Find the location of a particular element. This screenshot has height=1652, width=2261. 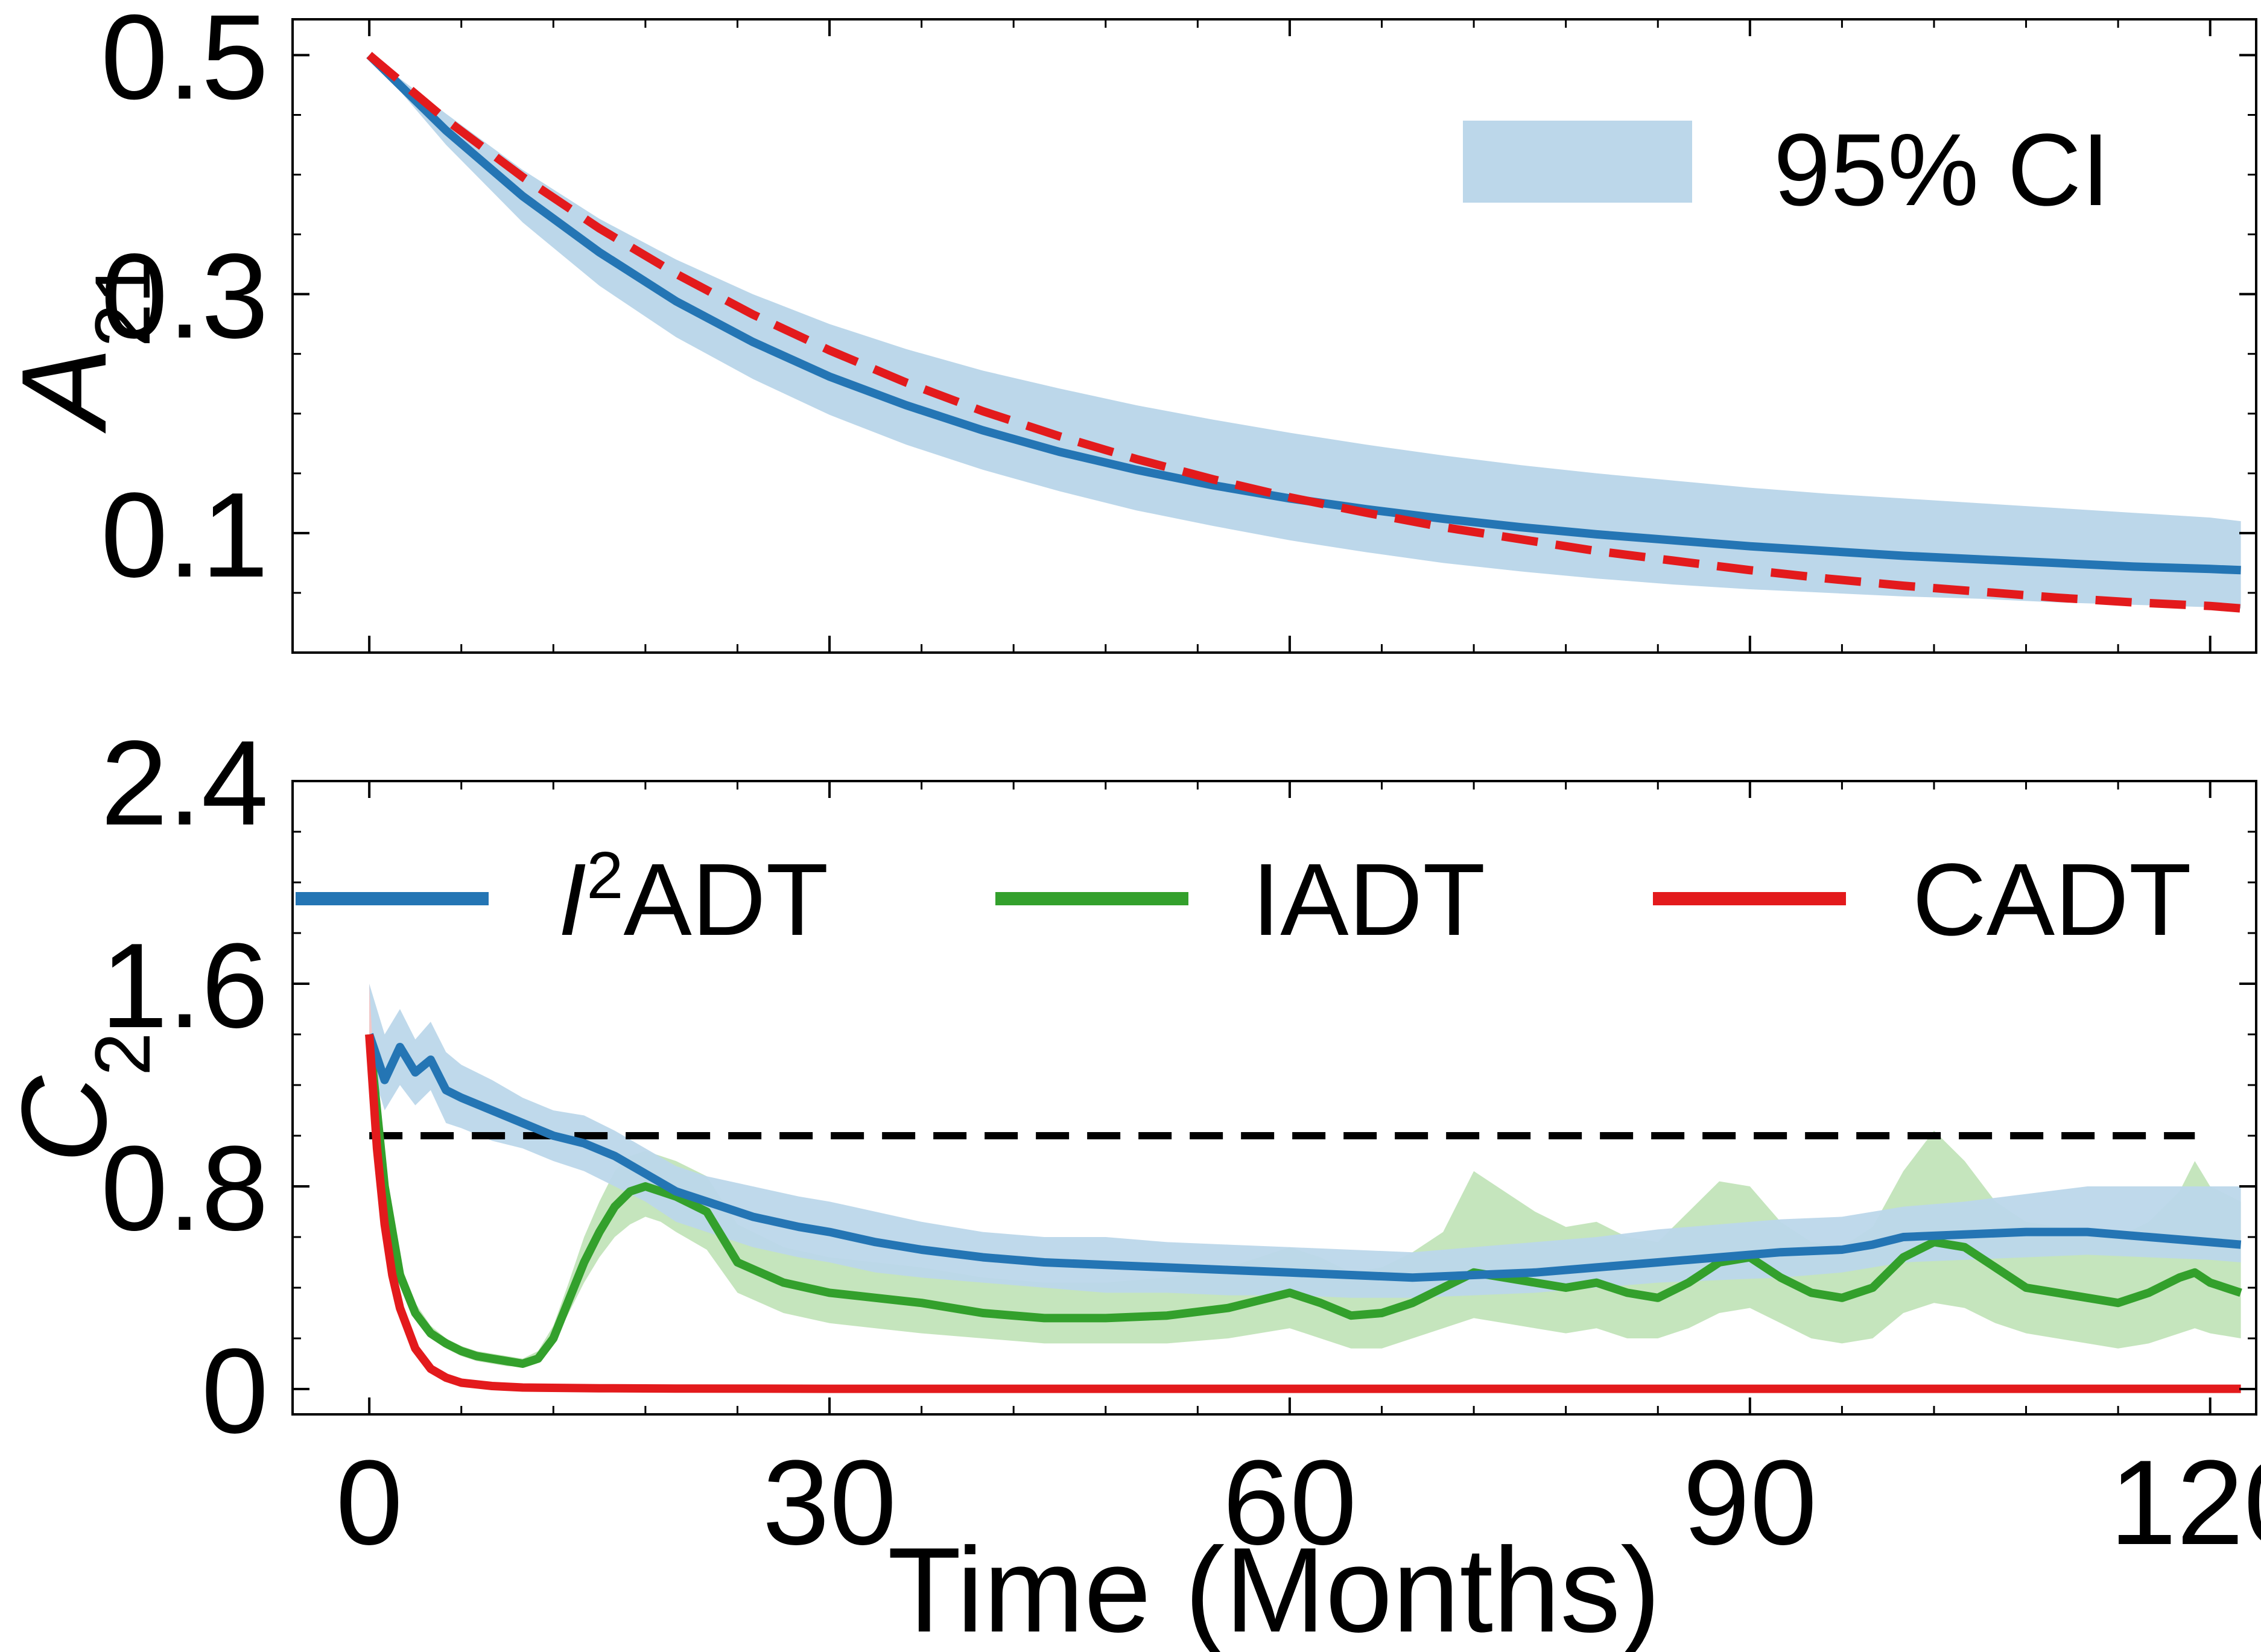

bottom-x-tick-label: 90 is located at coordinates (1750, 1502).